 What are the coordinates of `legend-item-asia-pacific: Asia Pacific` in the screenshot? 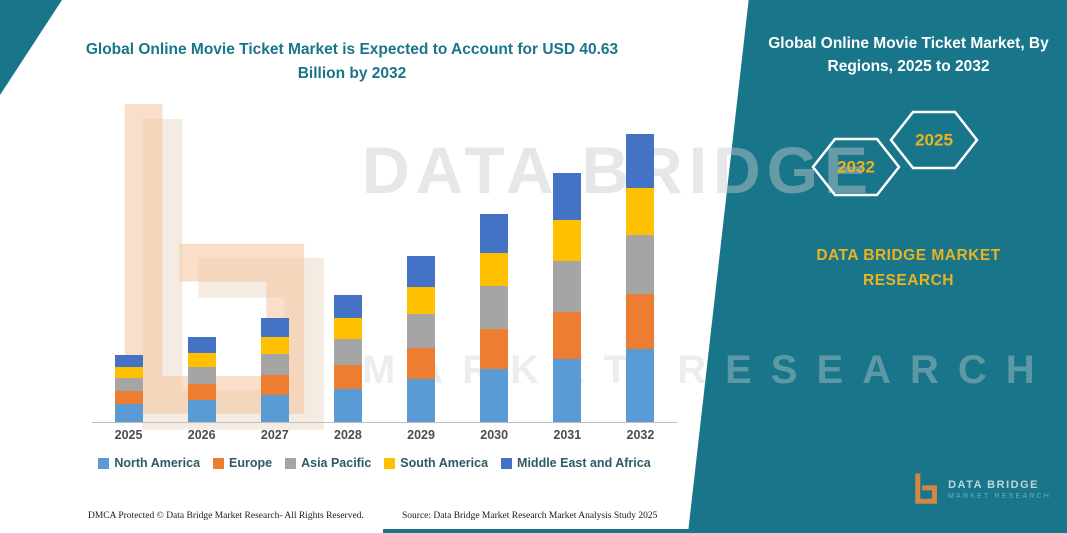 It's located at (328, 463).